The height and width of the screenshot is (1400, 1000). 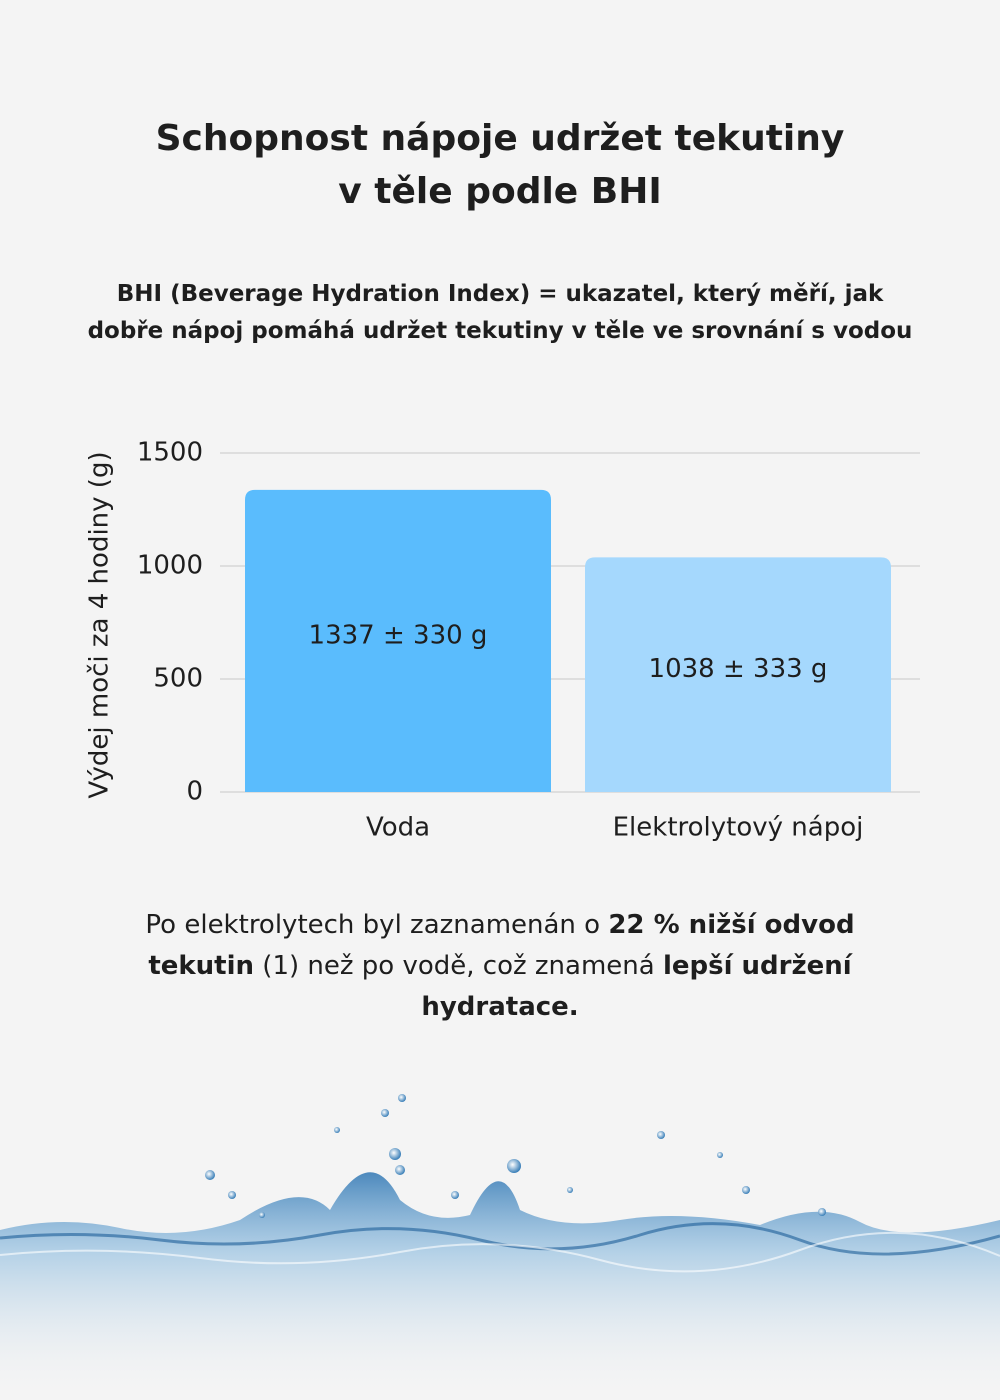 I want to click on y-axis-label: Výdej moči za 4 hodiny (g), so click(x=100, y=624).